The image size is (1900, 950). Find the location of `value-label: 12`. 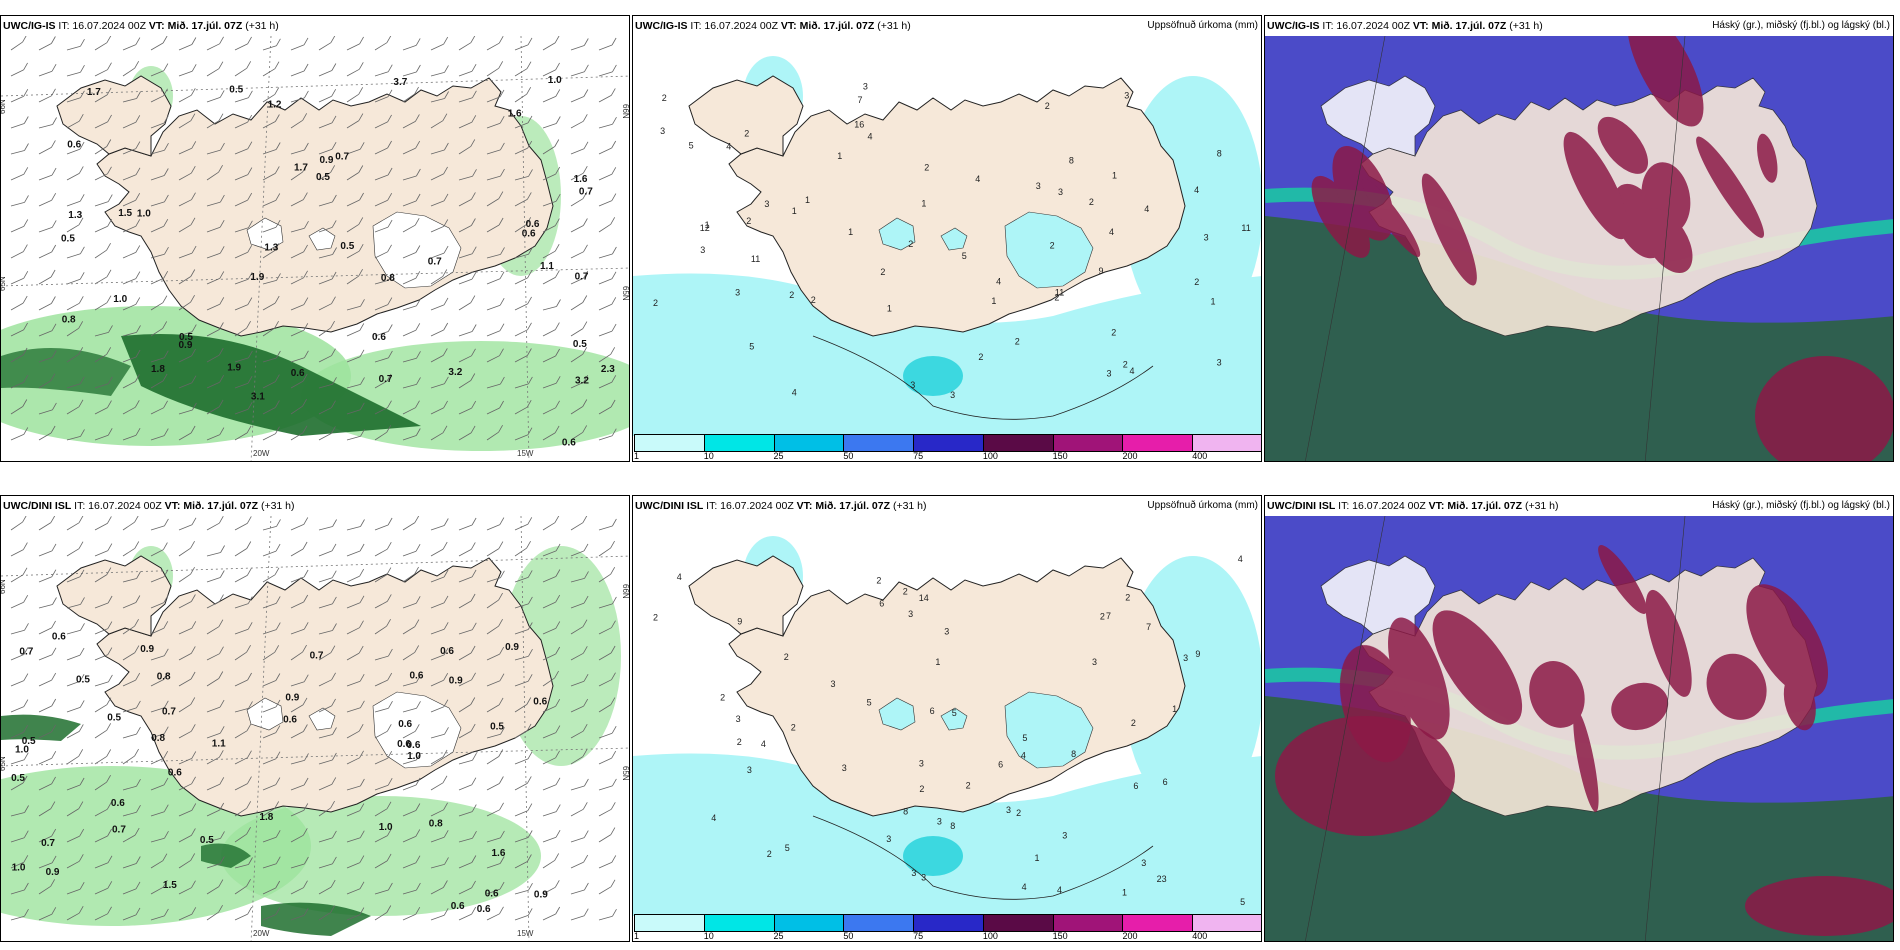

value-label: 12 is located at coordinates (705, 228).